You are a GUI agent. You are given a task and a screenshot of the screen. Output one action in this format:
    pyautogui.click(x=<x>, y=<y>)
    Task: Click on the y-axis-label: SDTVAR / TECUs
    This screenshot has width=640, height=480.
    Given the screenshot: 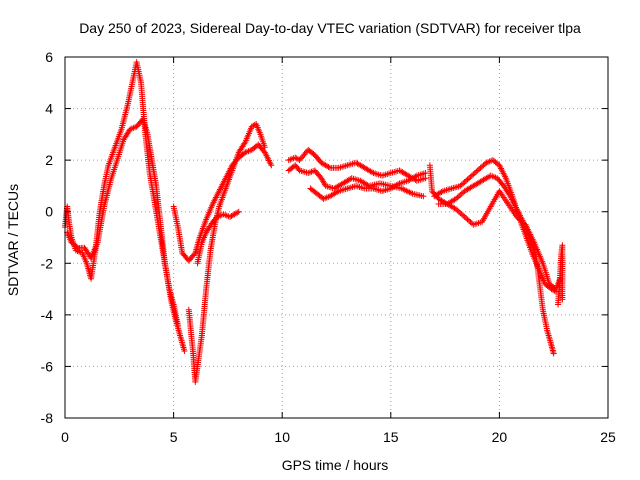 What is the action you would take?
    pyautogui.click(x=13, y=240)
    